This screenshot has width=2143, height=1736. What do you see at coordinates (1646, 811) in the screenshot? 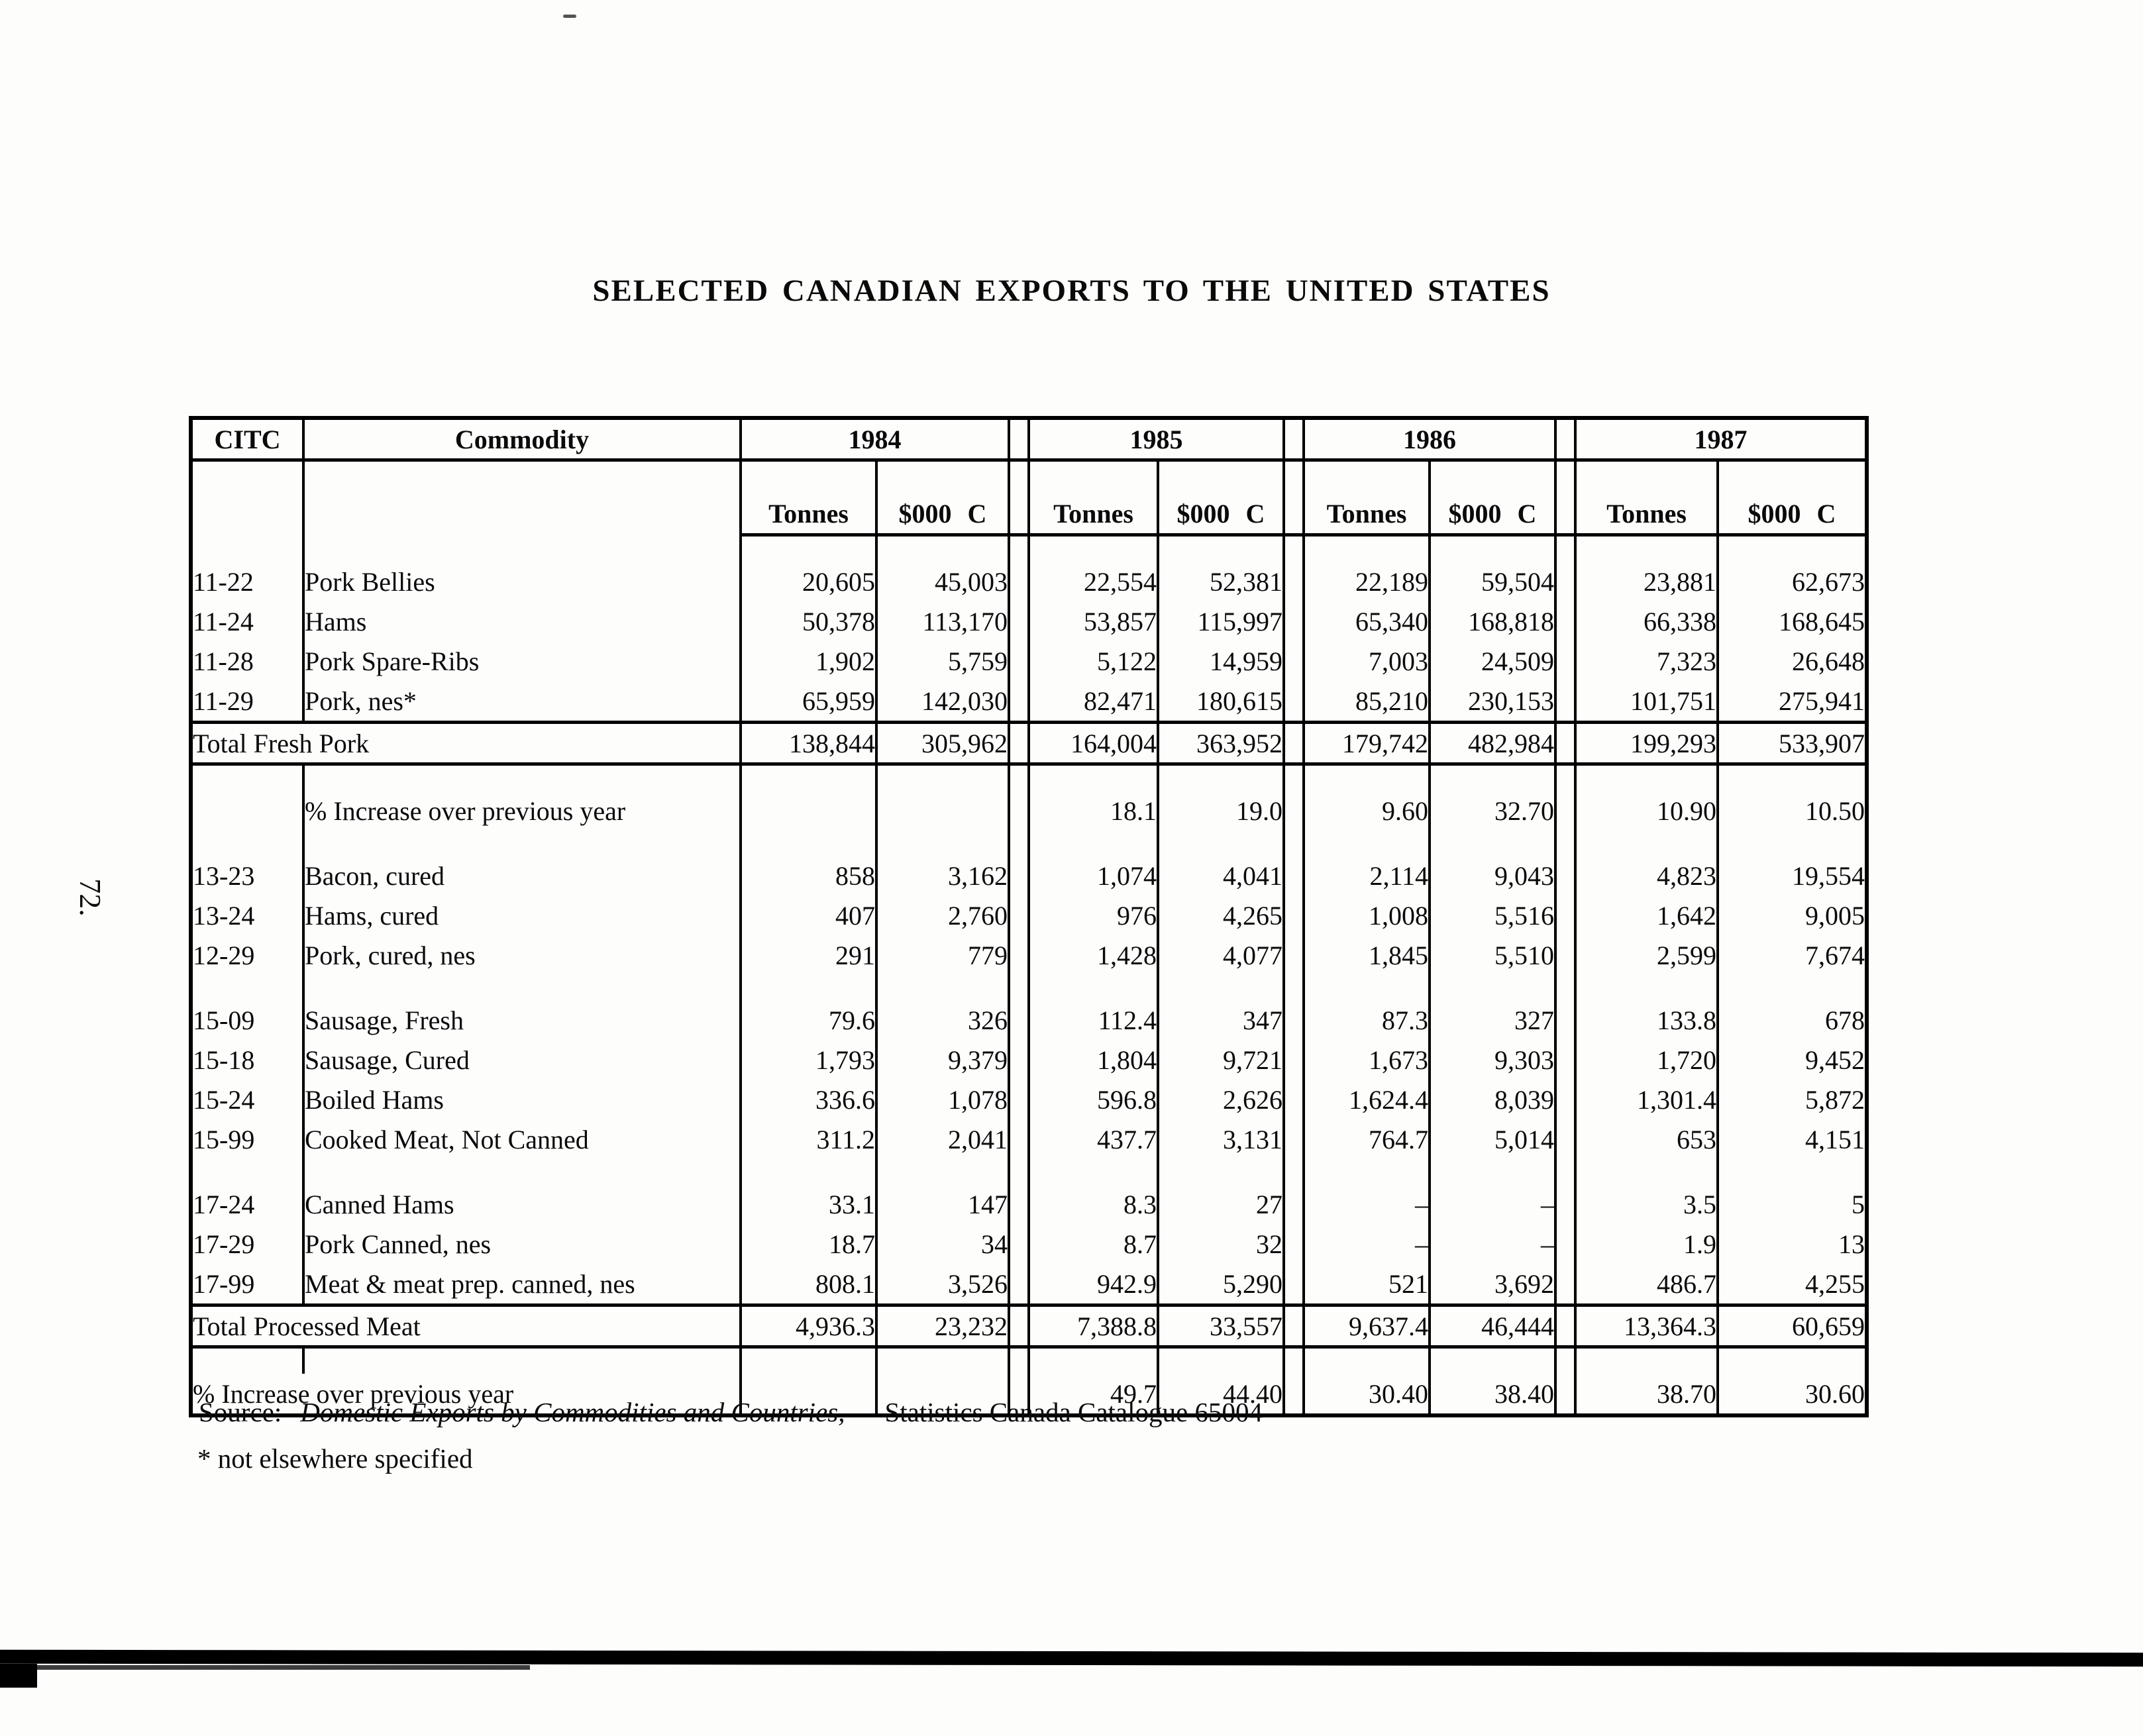
I see `value-cell: 10.90` at bounding box center [1646, 811].